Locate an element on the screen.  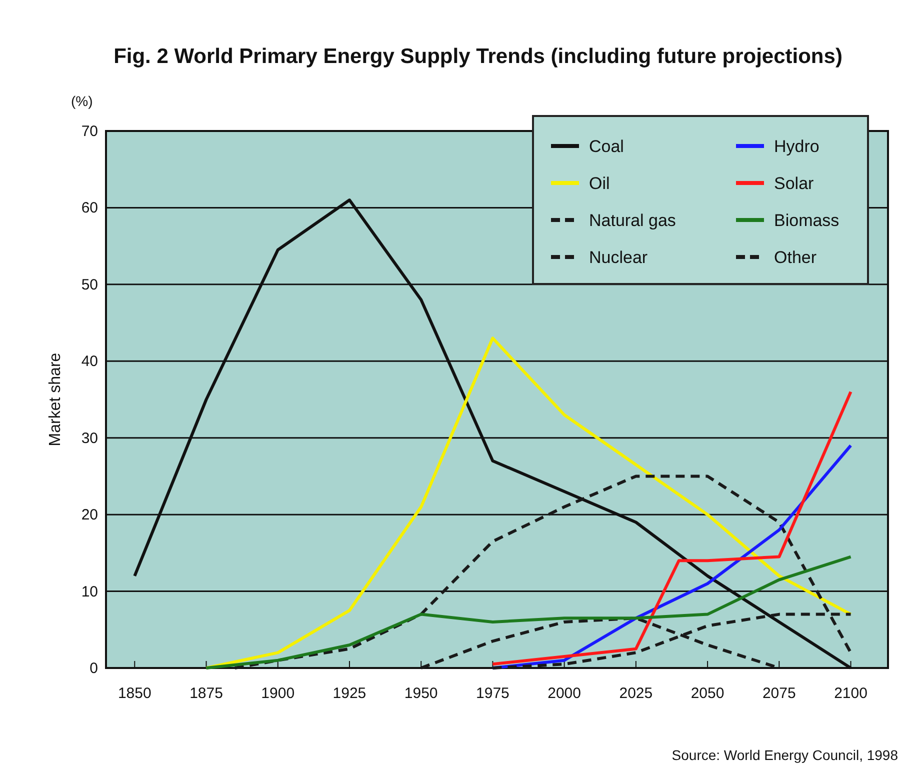
x-tick-label: 2100 is located at coordinates (851, 693).